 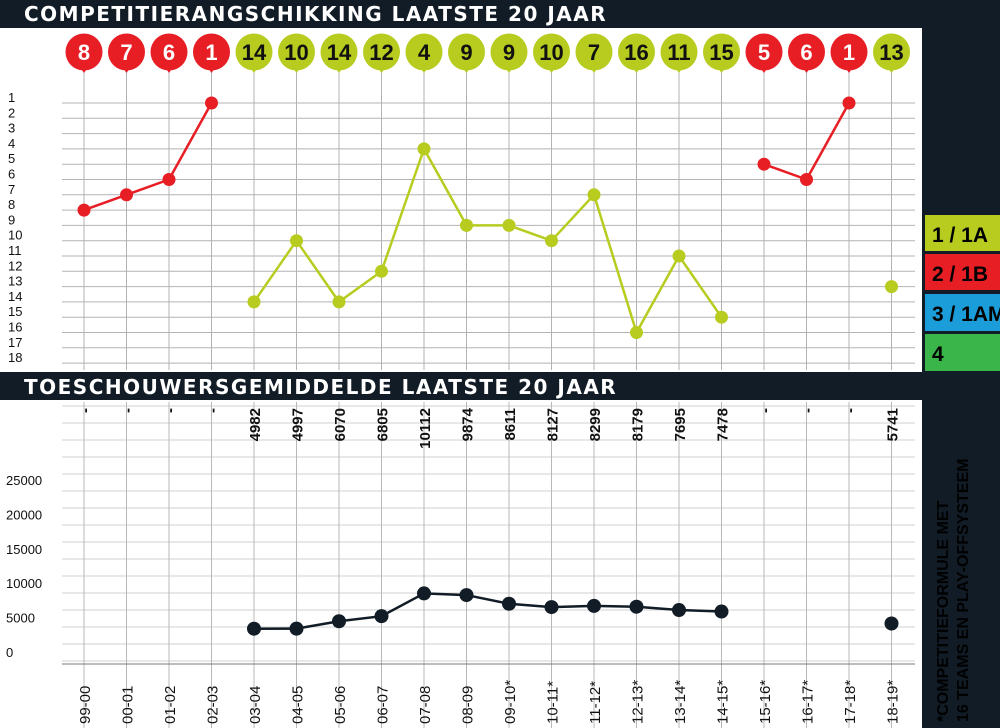 I want to click on footnote-line-1: *COMPETITIEFORMULE MET, so click(x=943, y=611).